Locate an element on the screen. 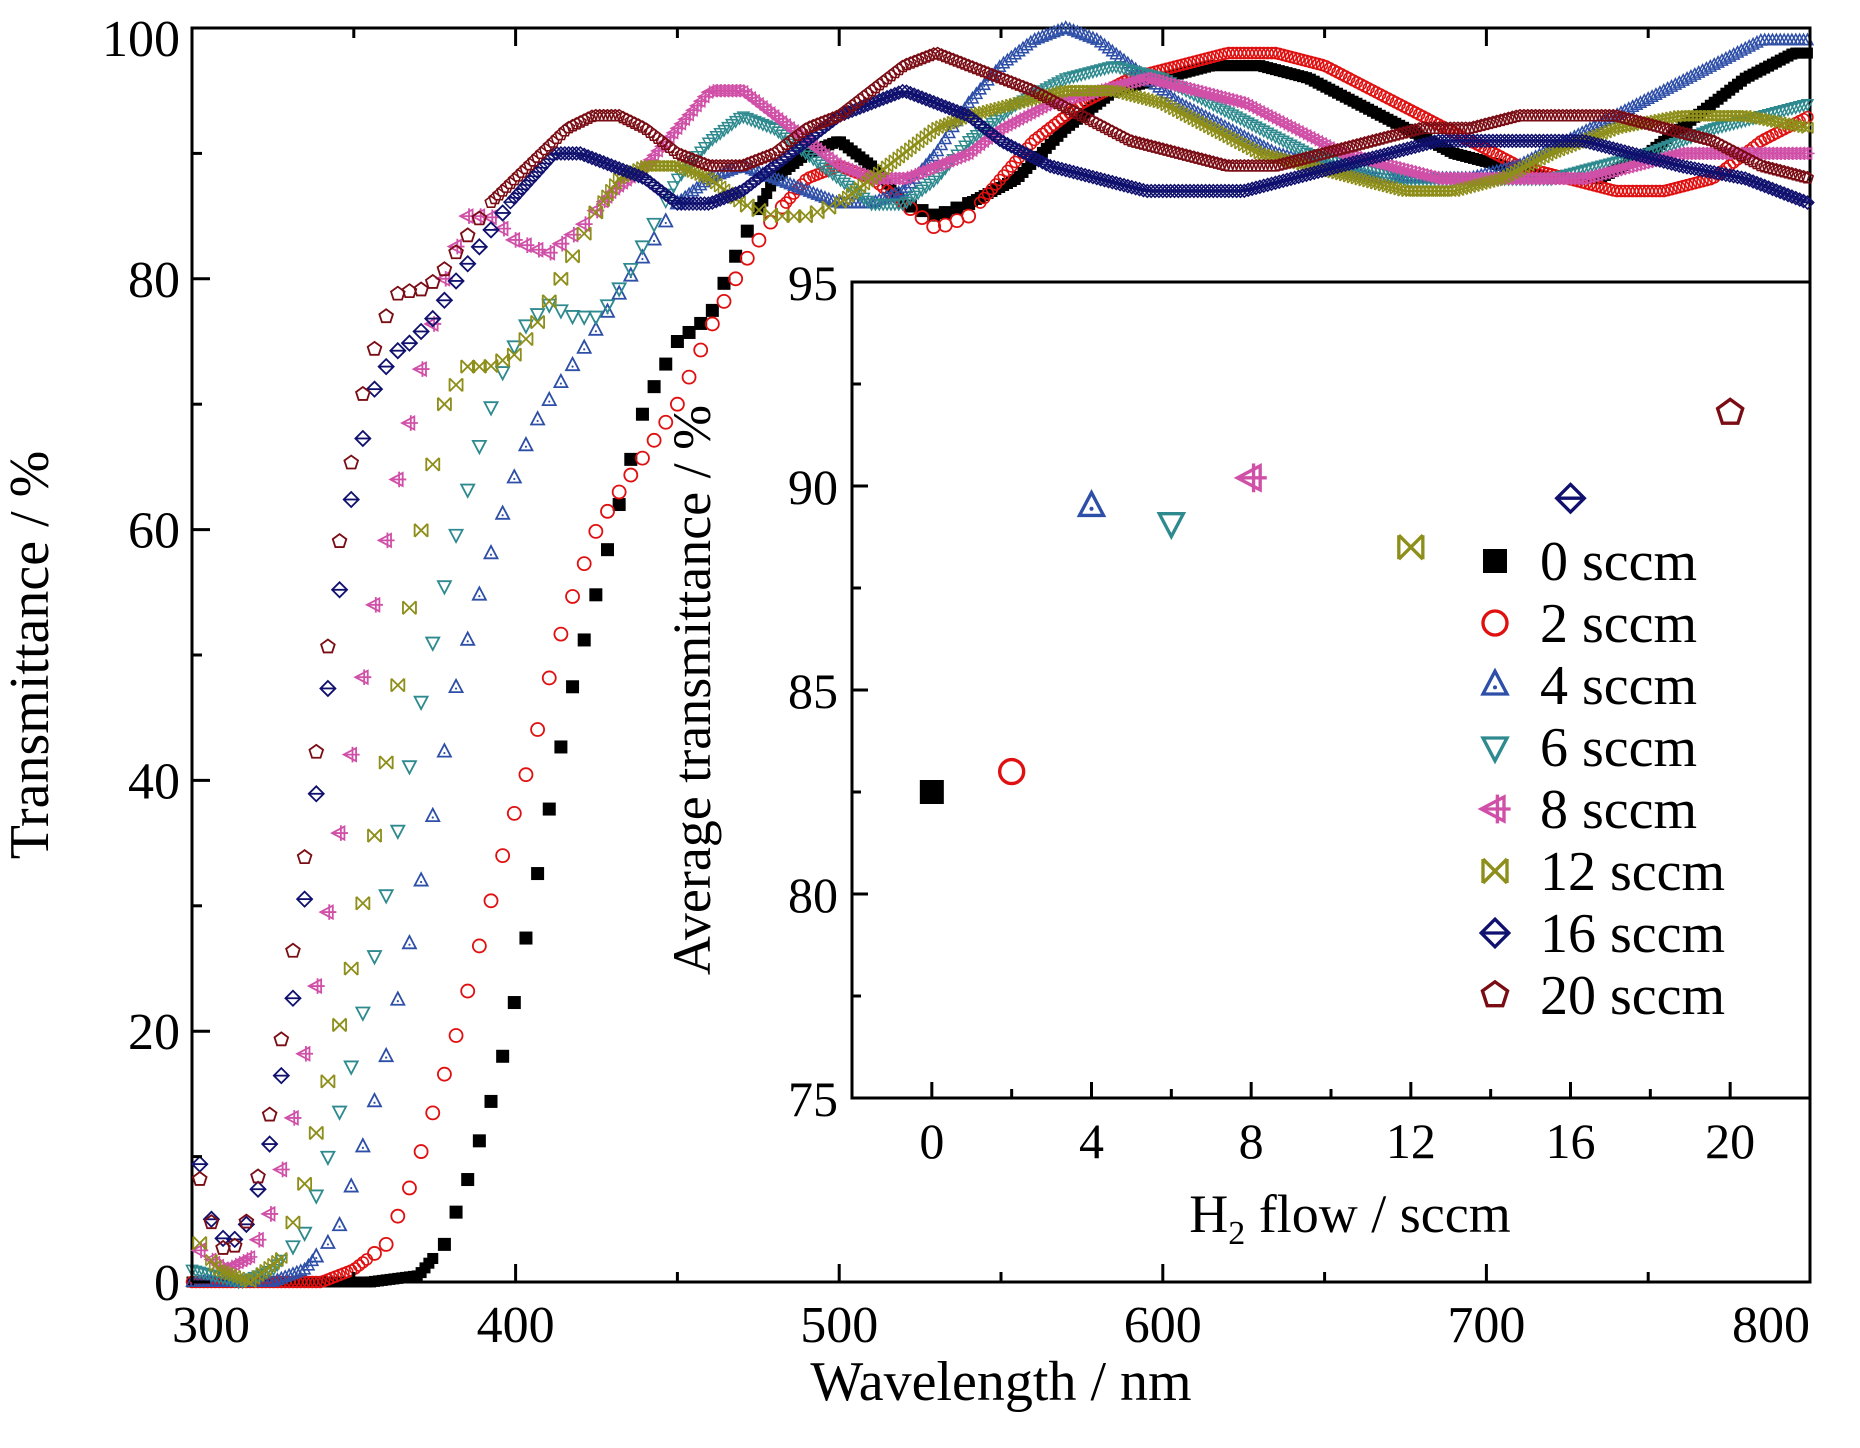 This screenshot has height=1448, width=1860. legend-label: 0 sccm is located at coordinates (1618, 562).